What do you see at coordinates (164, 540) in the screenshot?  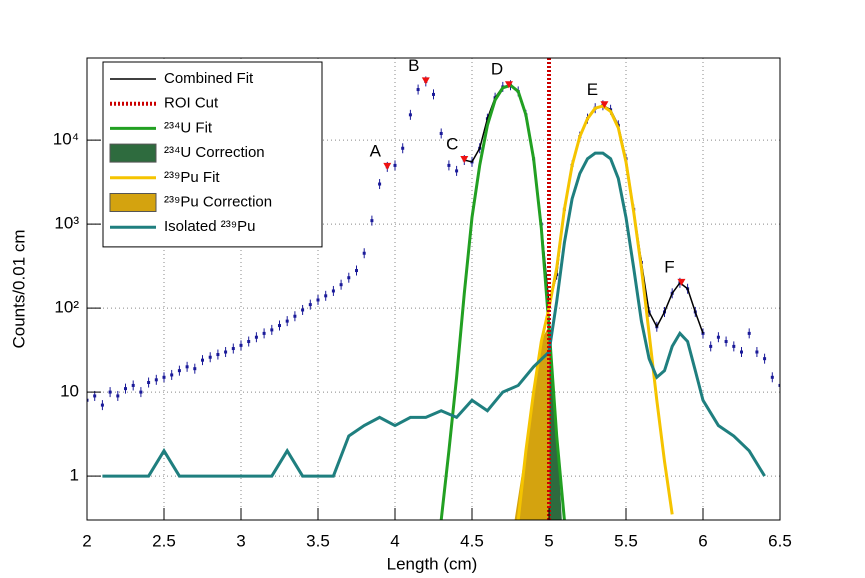 I see `x-tick-label: 2.5` at bounding box center [164, 540].